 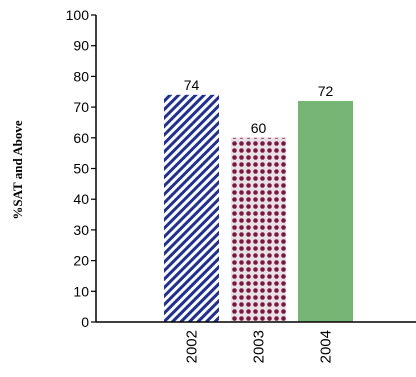 I want to click on x-tick-label: 2003, so click(x=259, y=346).